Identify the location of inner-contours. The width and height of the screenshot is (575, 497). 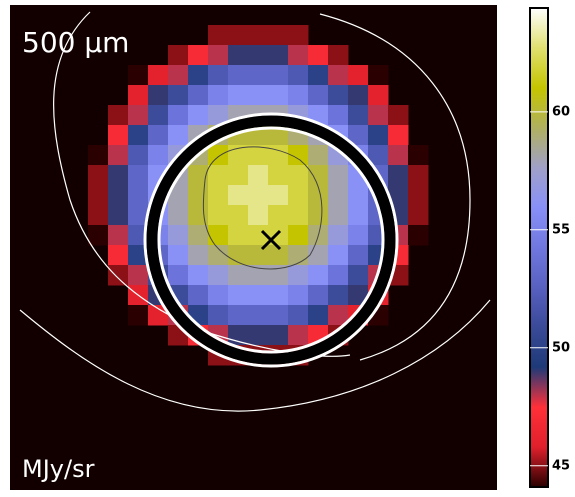
(262, 208).